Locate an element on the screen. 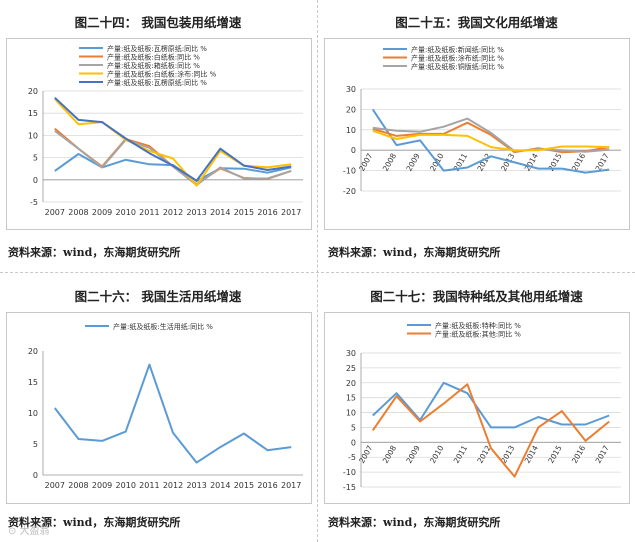 The image size is (635, 542). chart-24-x-tick-label: 2016 is located at coordinates (267, 212).